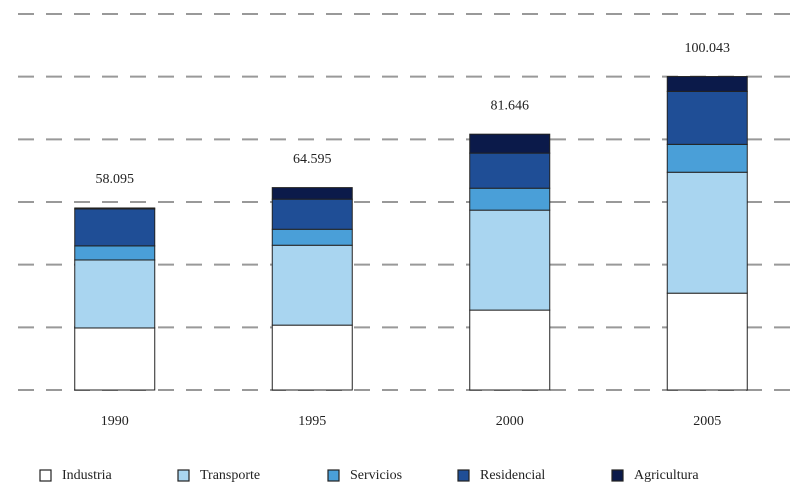 The image size is (801, 488). What do you see at coordinates (510, 105) in the screenshot?
I see `total-label: 81.646` at bounding box center [510, 105].